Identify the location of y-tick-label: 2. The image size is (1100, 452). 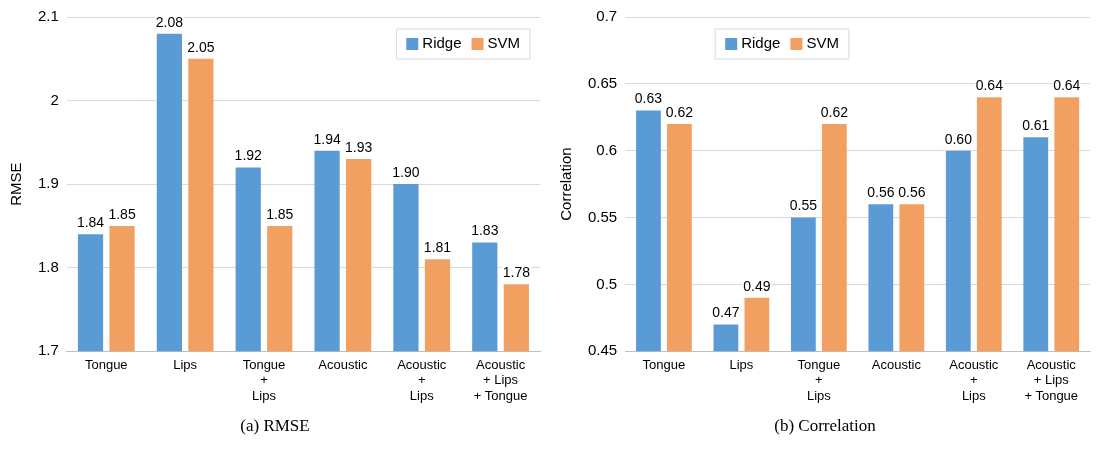
(54, 99).